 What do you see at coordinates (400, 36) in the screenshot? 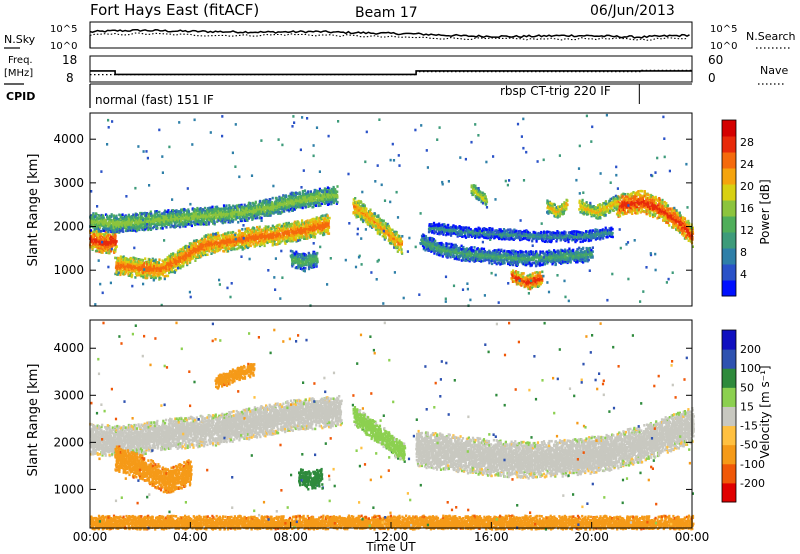
I see `noise-panel: N.Sky 10^5 10^0 10^5 10^0 N.Search` at bounding box center [400, 36].